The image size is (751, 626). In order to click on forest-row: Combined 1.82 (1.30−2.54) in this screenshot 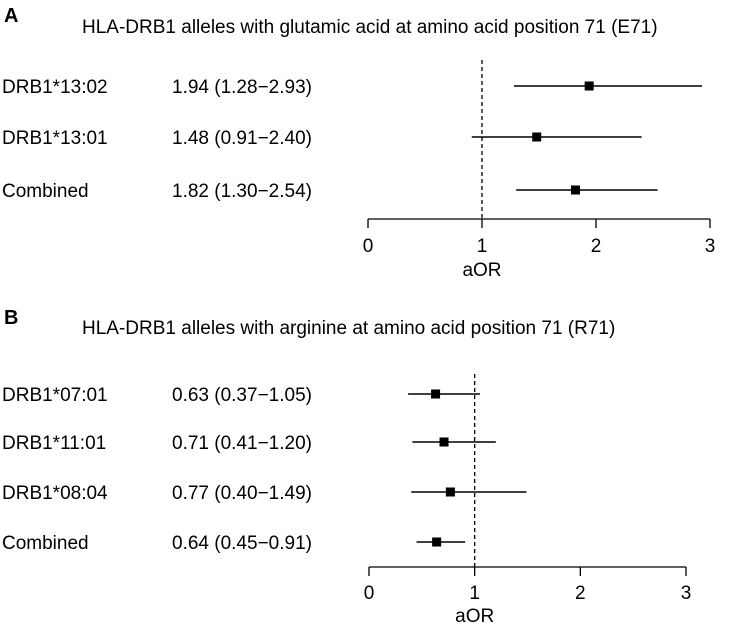, I will do `click(330, 191)`.